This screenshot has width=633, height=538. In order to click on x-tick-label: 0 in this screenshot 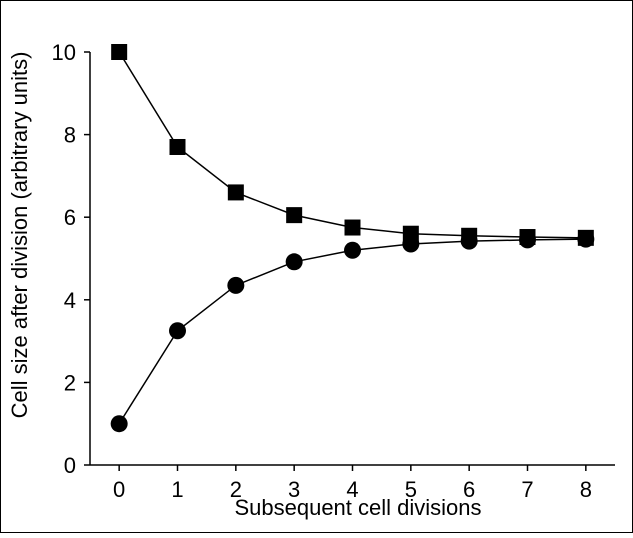, I will do `click(119, 489)`.